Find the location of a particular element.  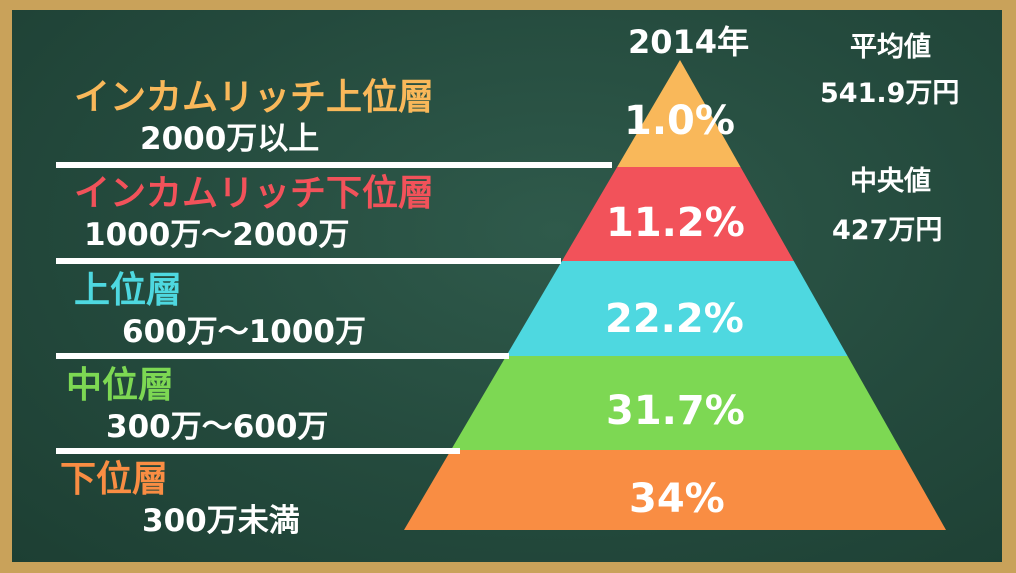

tier-name-upper: 上位層 is located at coordinates (128, 290).